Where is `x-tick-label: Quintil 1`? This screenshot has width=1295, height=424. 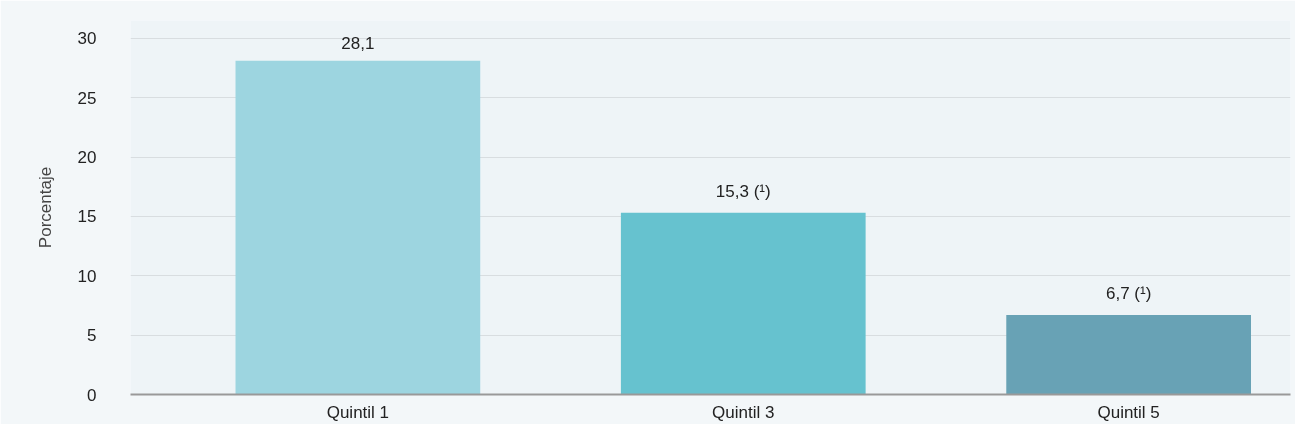 x-tick-label: Quintil 1 is located at coordinates (358, 412).